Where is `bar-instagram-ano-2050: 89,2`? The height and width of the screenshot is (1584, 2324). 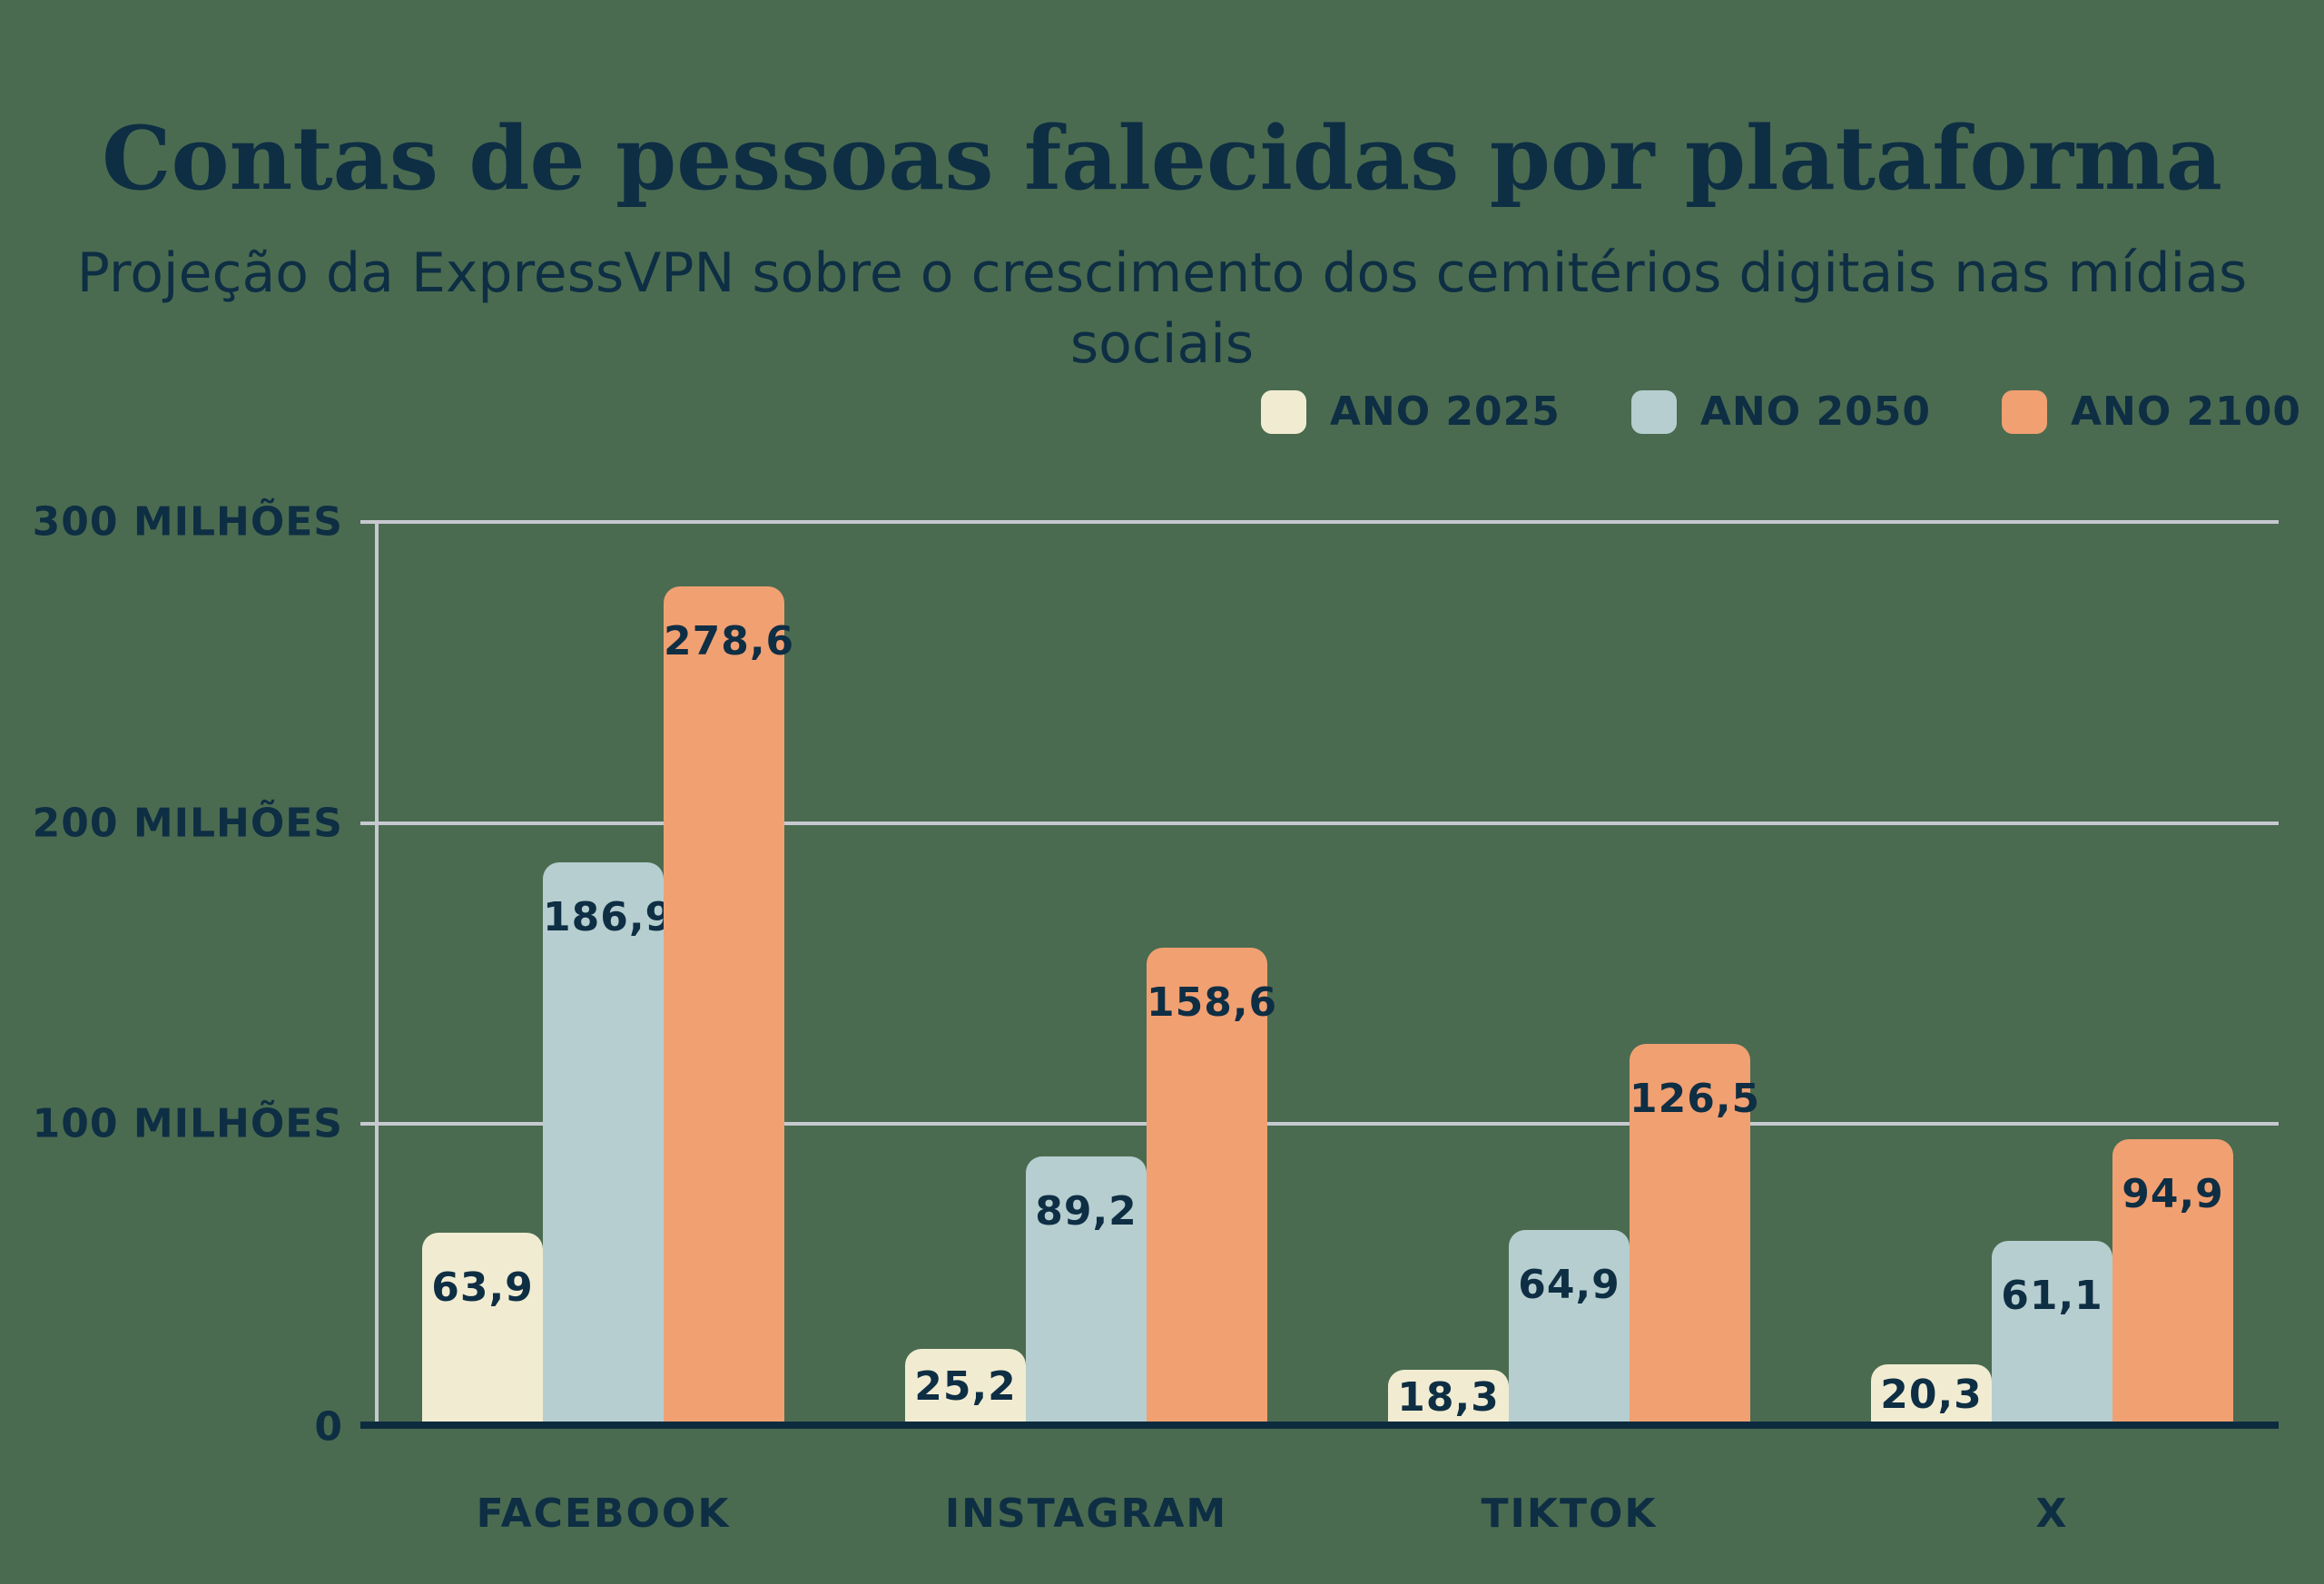
bar-instagram-ano-2050: 89,2 is located at coordinates (1086, 1290).